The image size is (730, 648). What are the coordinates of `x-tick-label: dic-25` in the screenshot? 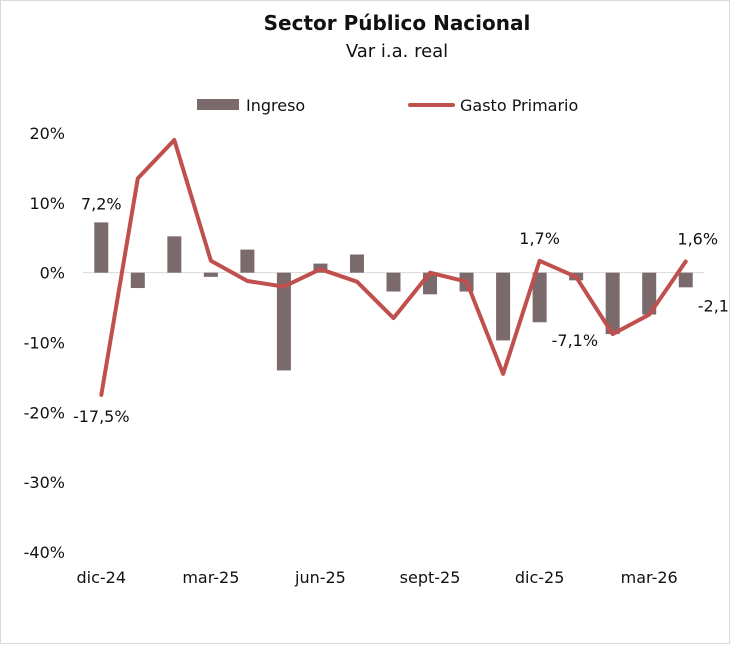 It's located at (540, 577).